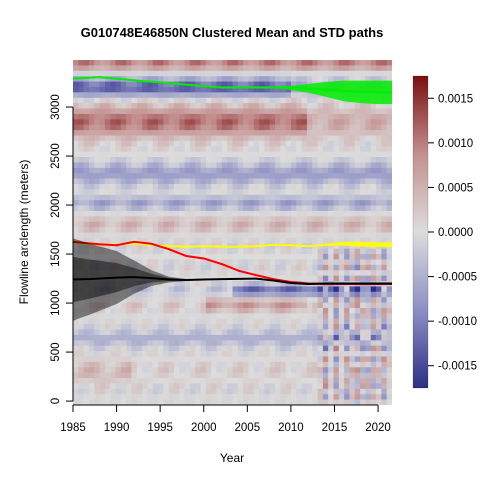 This screenshot has width=480, height=480. I want to click on series-line, so click(232, 85).